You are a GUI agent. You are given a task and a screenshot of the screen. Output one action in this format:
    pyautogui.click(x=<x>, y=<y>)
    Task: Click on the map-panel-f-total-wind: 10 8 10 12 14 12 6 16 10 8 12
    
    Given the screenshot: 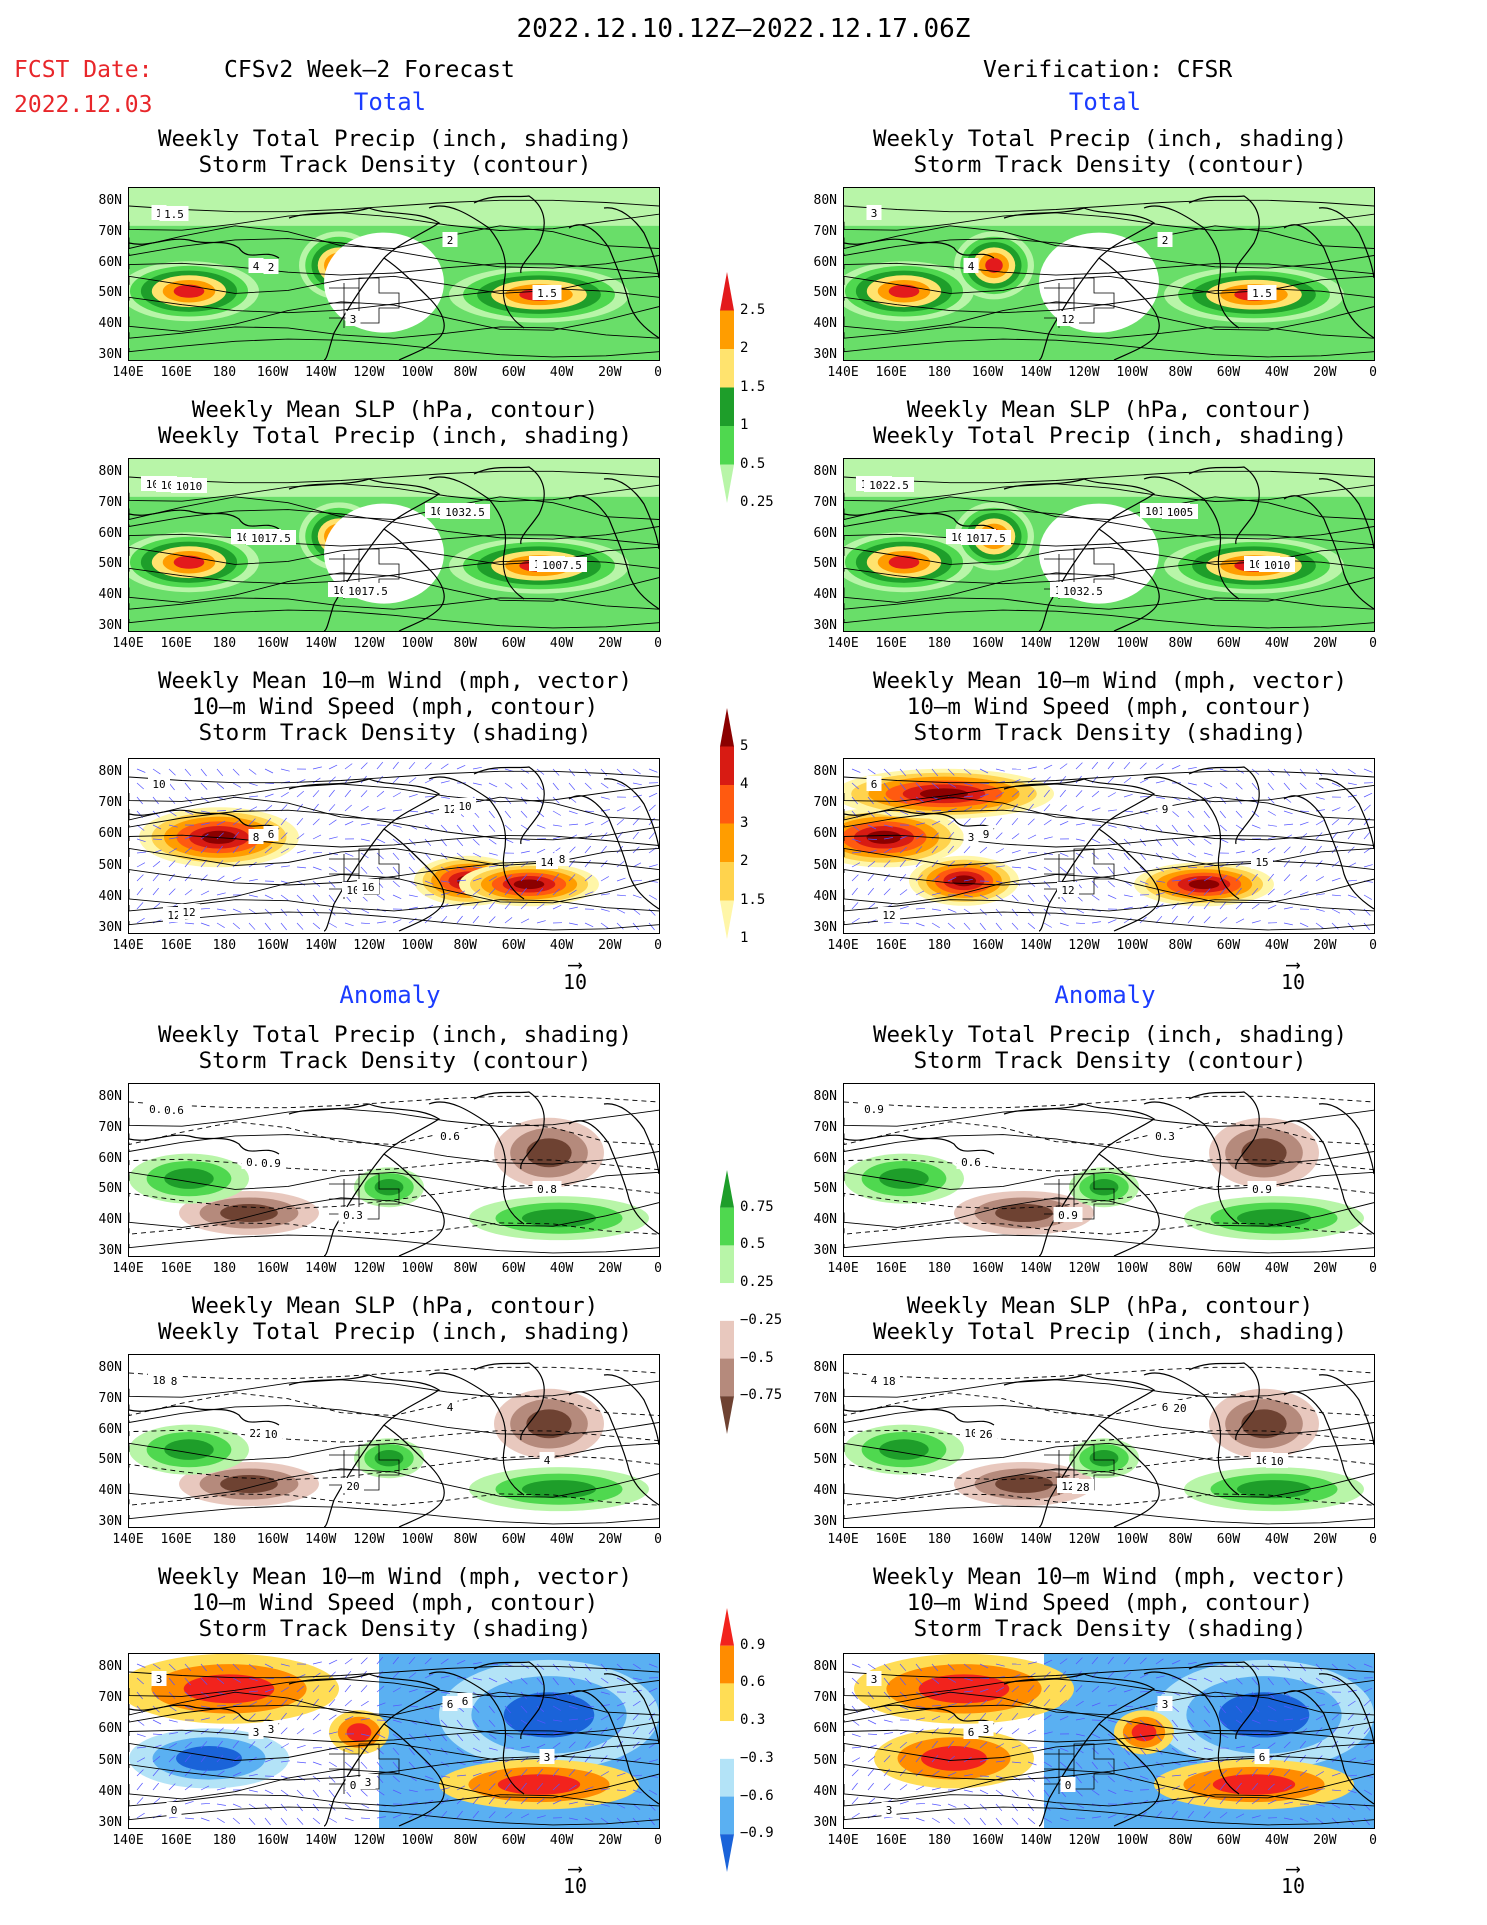 What is the action you would take?
    pyautogui.click(x=394, y=846)
    